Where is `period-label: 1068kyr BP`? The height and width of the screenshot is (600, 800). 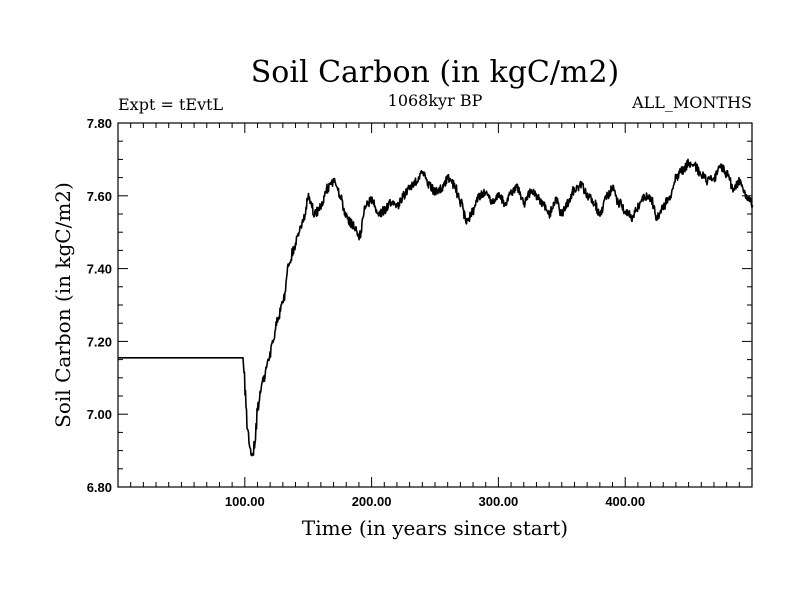 period-label: 1068kyr BP is located at coordinates (435, 100).